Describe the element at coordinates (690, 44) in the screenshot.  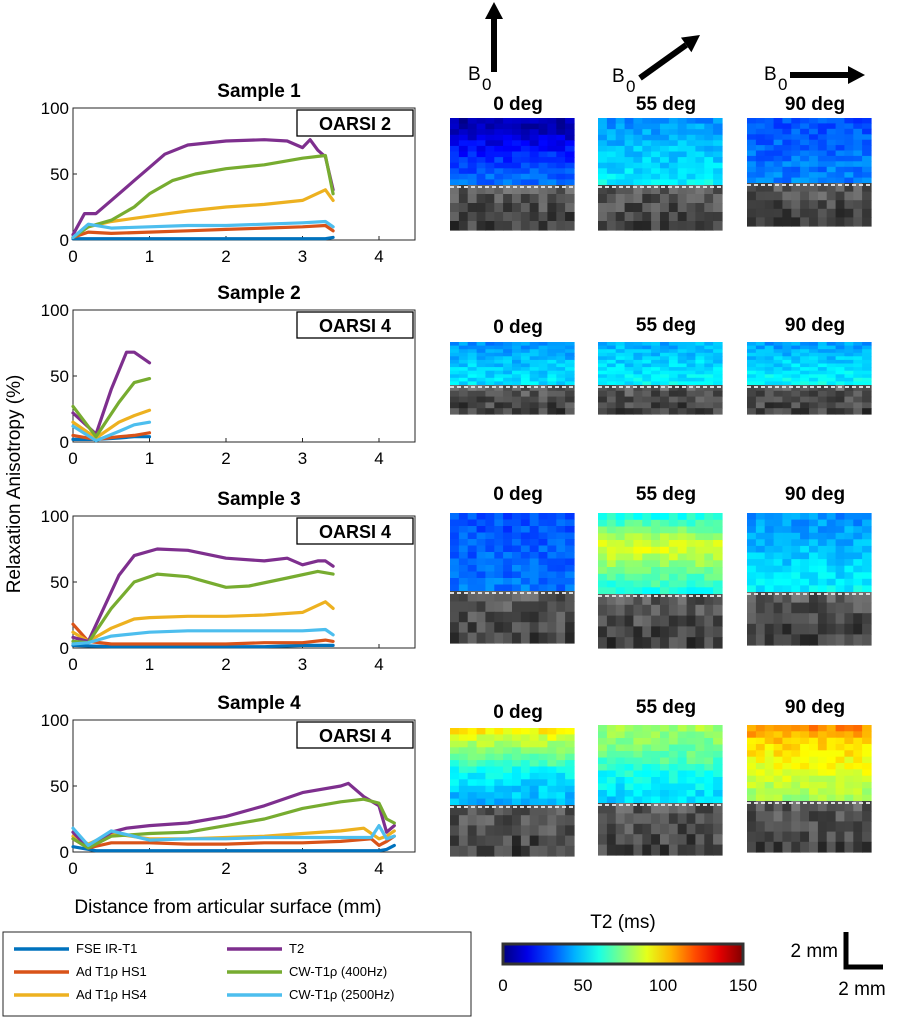
I see `arrow-head` at that location.